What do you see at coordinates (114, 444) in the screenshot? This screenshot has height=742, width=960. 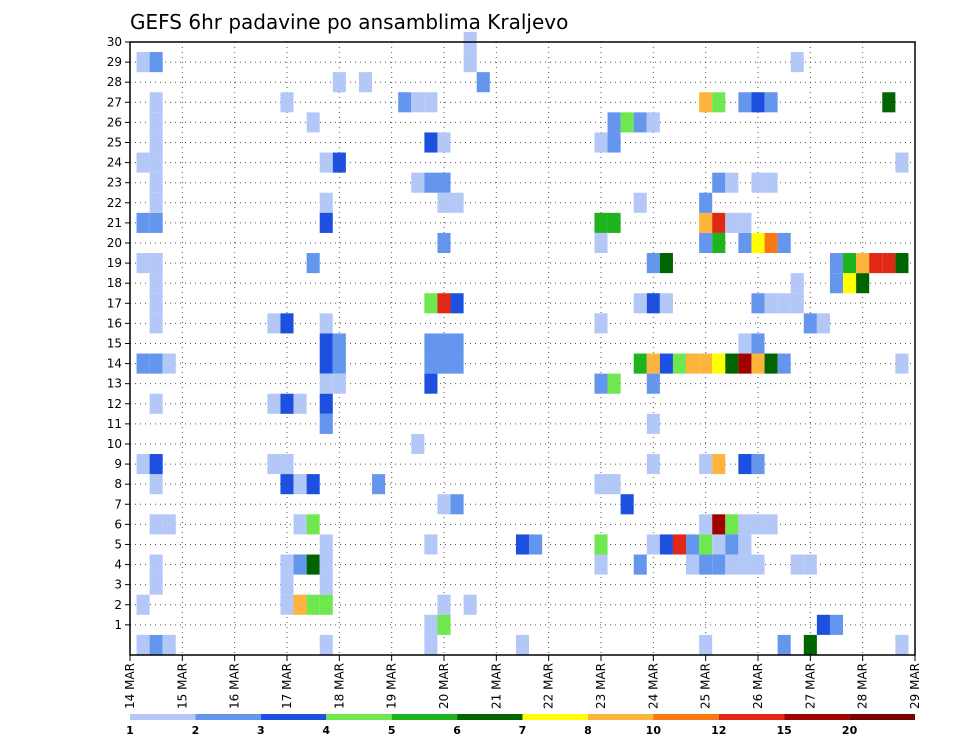 I see `y-tick-label: 10` at bounding box center [114, 444].